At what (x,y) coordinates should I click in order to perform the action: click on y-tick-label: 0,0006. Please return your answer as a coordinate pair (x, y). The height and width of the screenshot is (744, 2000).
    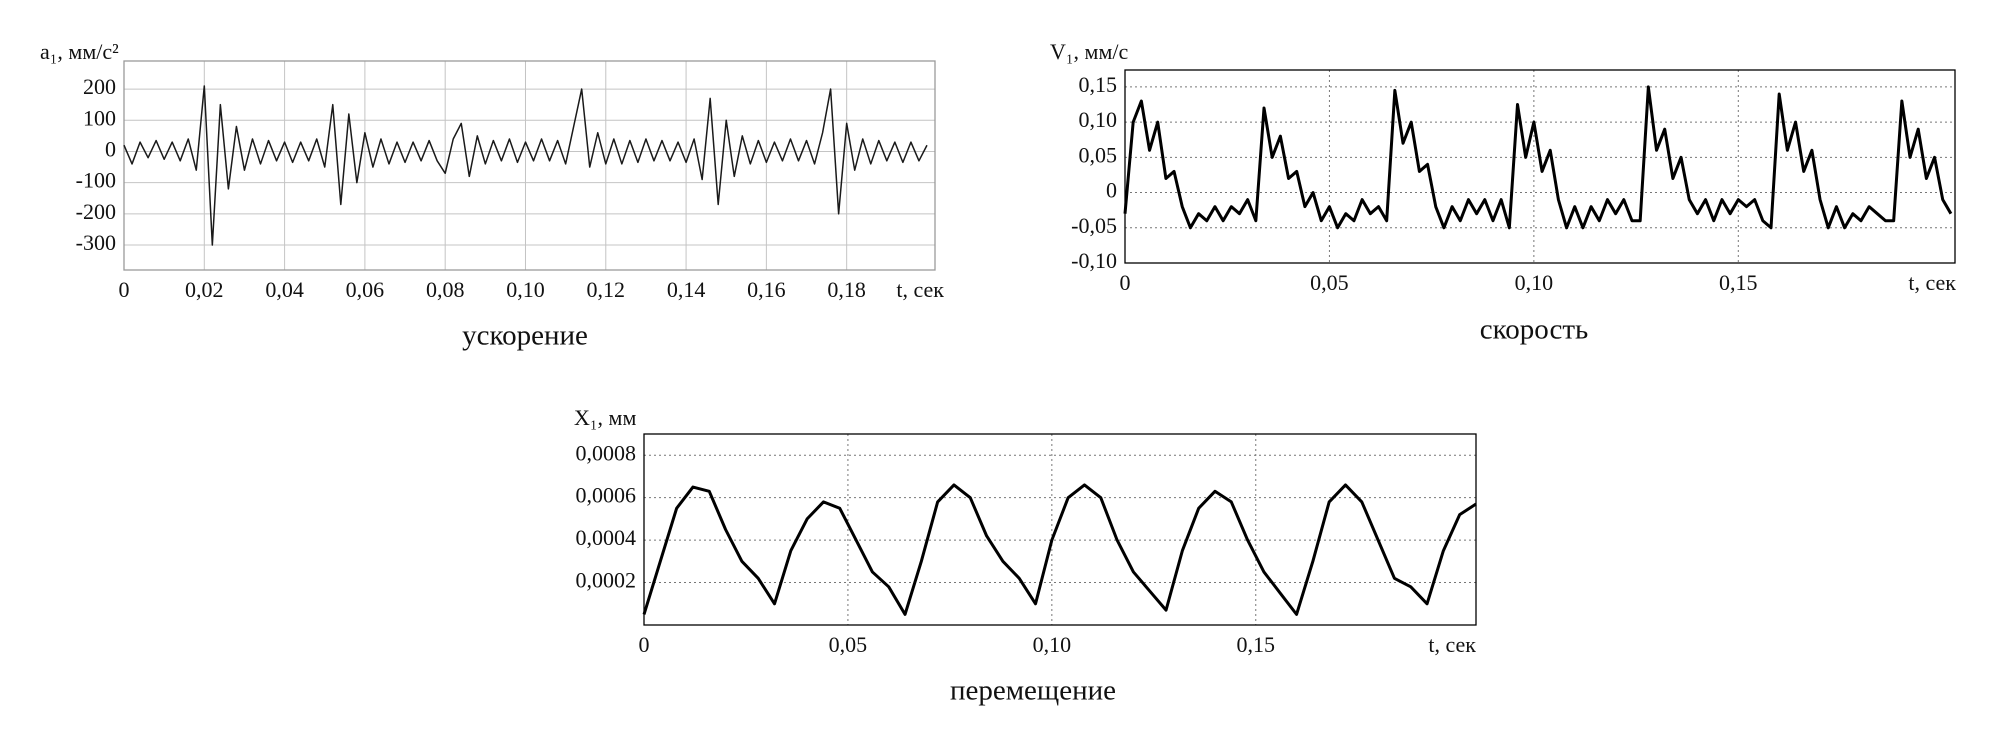
    Looking at the image, I should click on (606, 495).